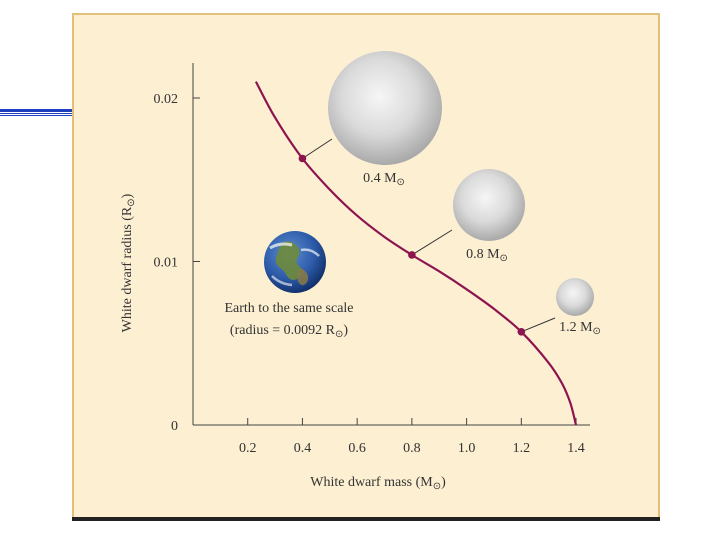 This screenshot has height=540, width=720. I want to click on earth-image, so click(295, 262).